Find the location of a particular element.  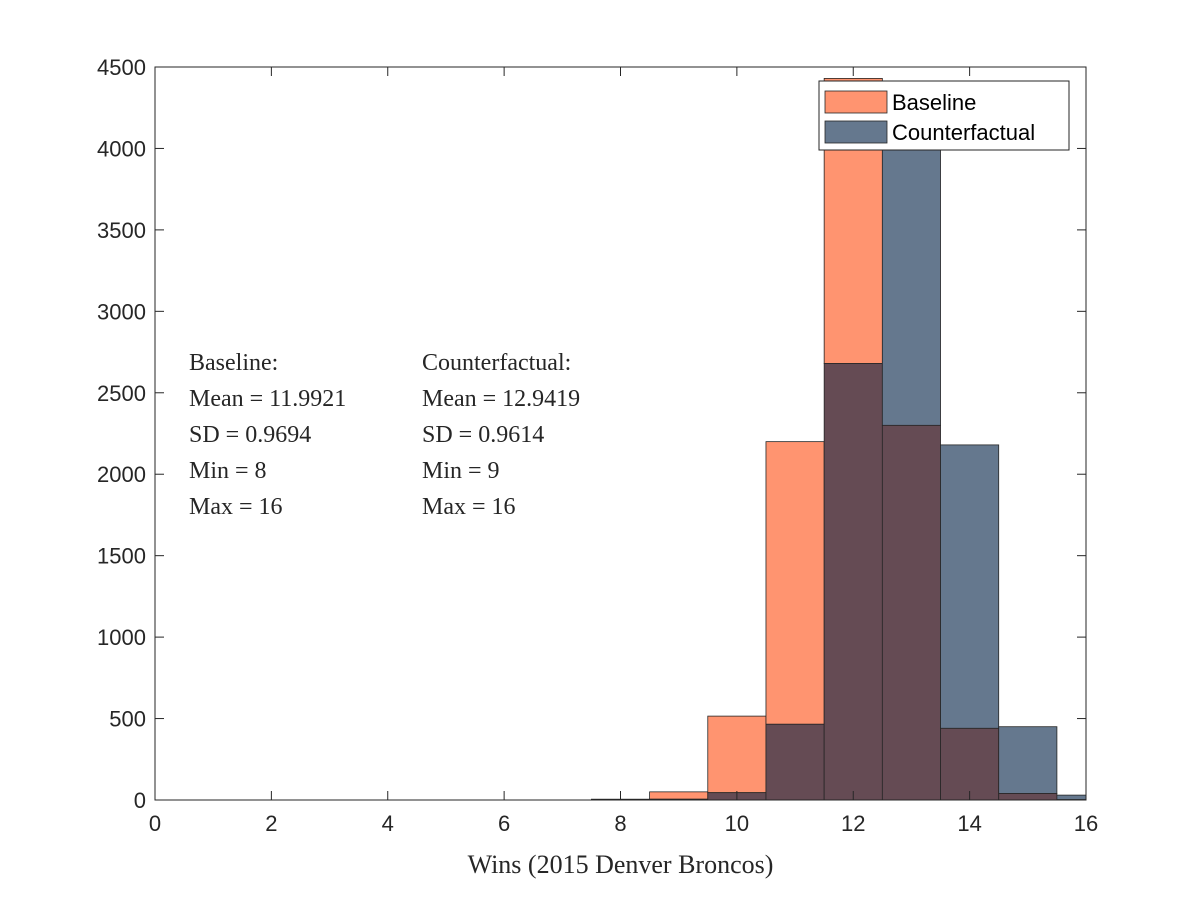

y-tick-label: 2500 is located at coordinates (121, 393).